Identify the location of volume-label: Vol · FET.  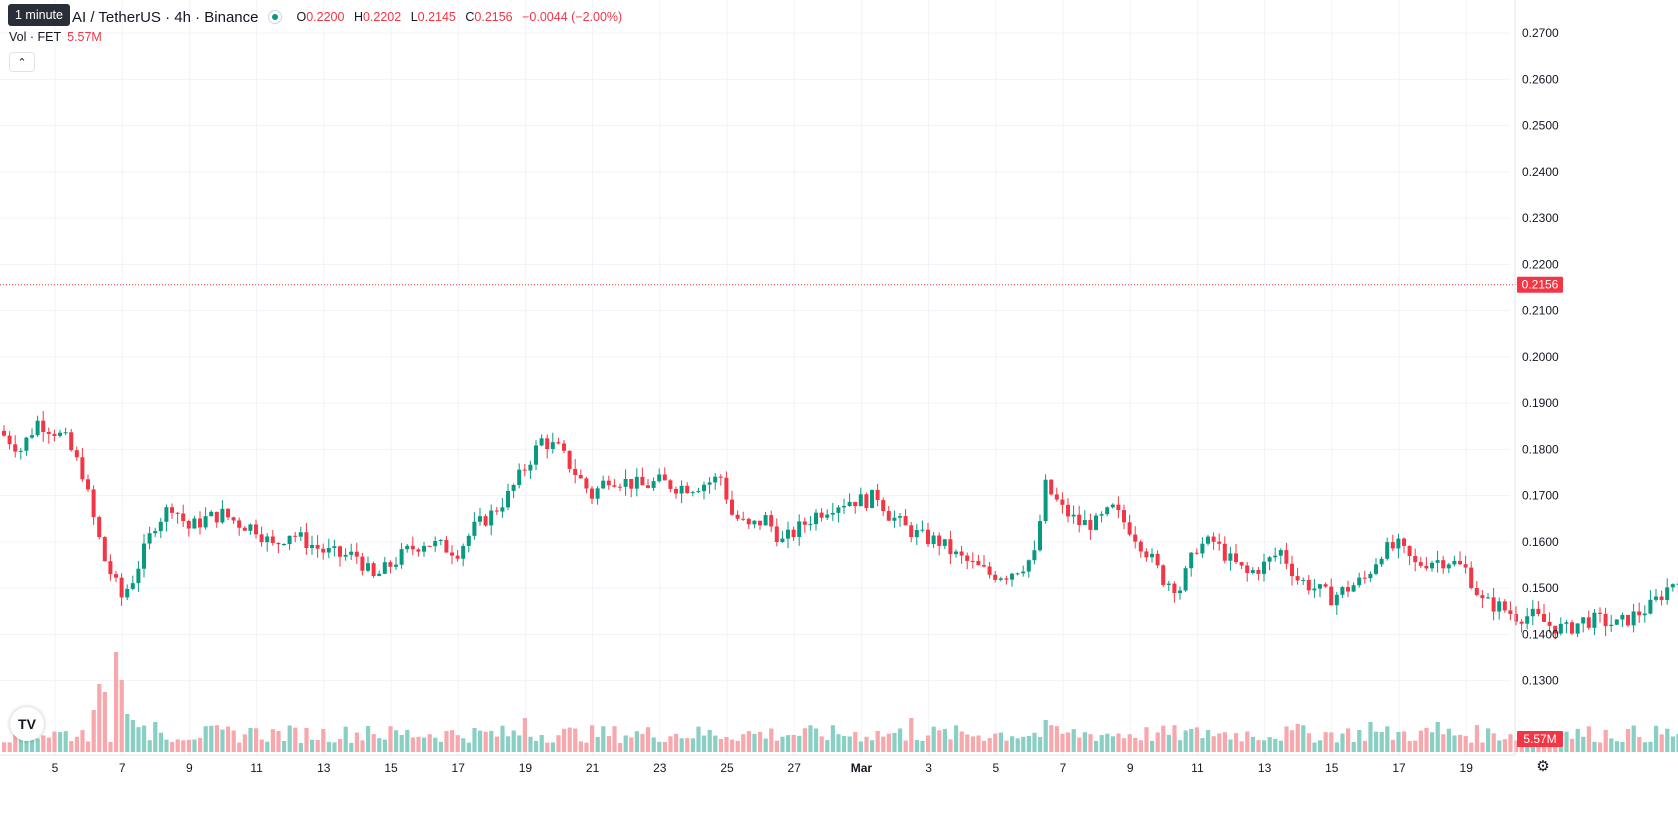
(35, 37).